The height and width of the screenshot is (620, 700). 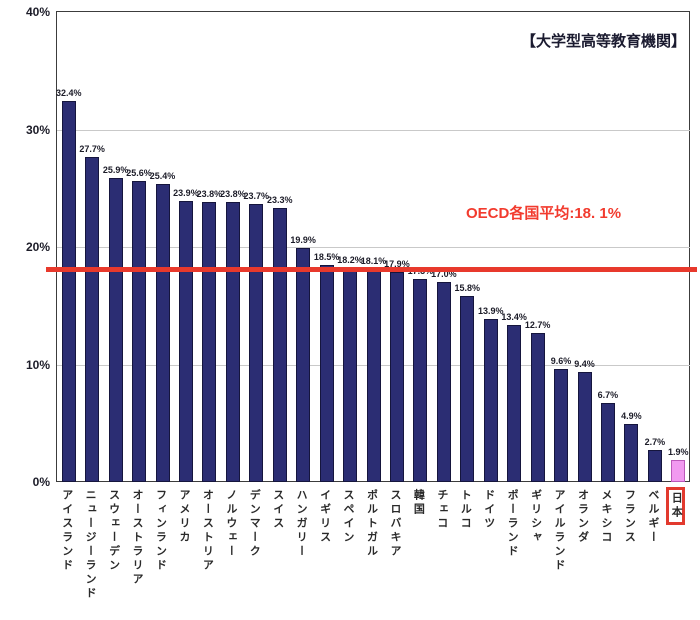 I want to click on value-label: 25.9%, so click(x=115, y=169).